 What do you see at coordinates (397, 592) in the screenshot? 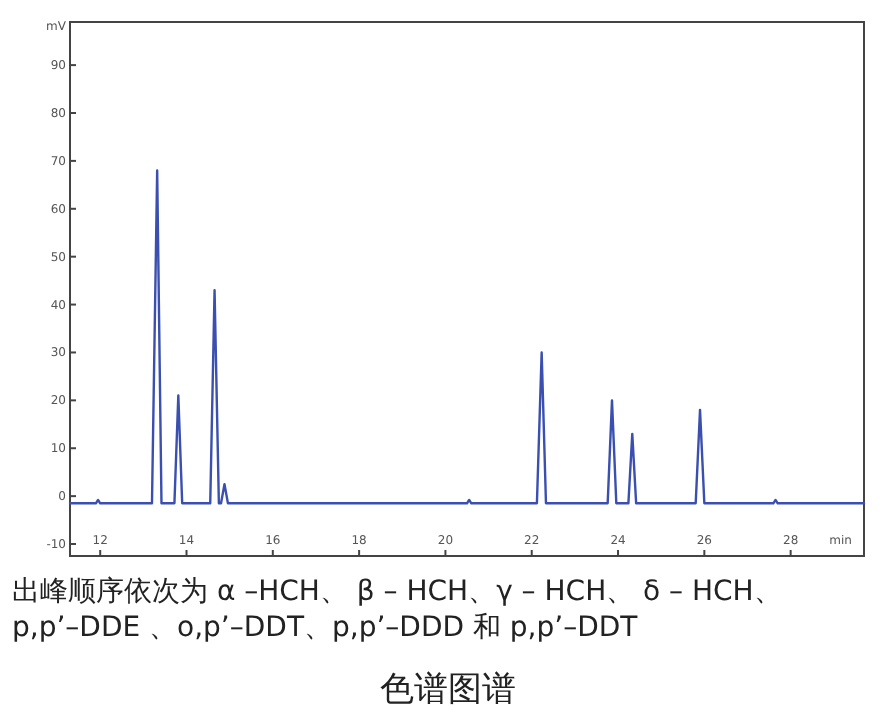
I see `text: 出峰顺序依次为 α –HCH、 β – HCH、γ – HCH、 δ – HCH、` at bounding box center [397, 592].